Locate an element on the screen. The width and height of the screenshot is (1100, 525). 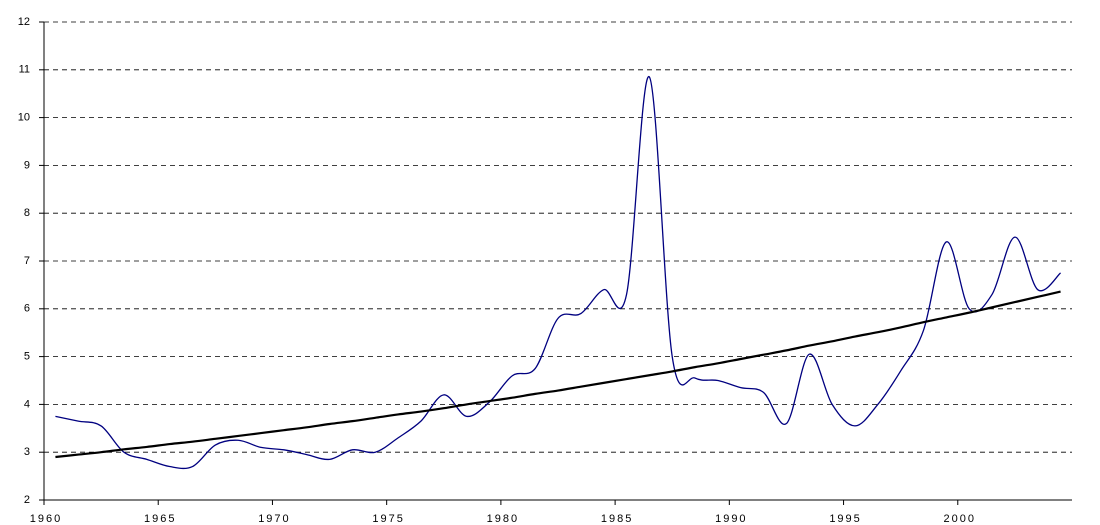
x-tick-label: 1970 is located at coordinates (274, 519).